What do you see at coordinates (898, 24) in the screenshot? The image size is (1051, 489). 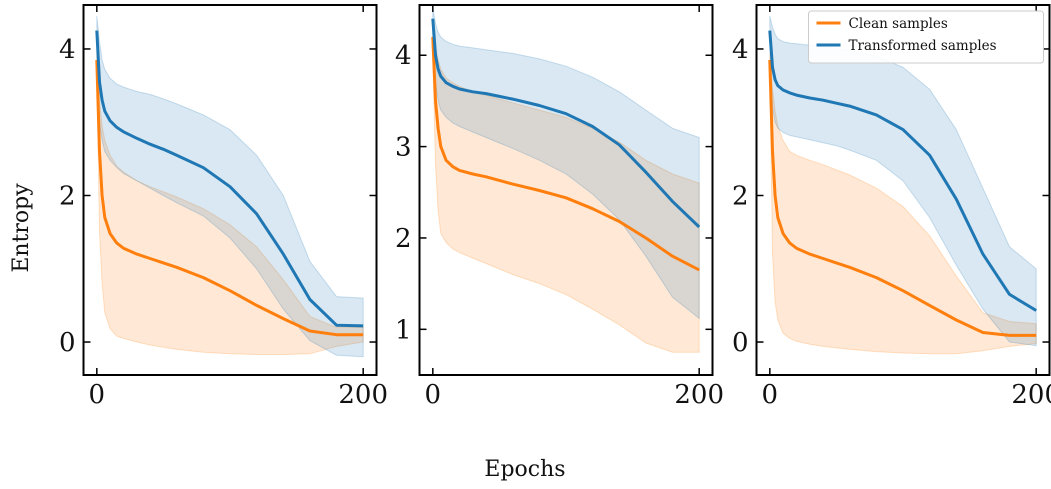 I see `legend-label-clean: Clean samples` at bounding box center [898, 24].